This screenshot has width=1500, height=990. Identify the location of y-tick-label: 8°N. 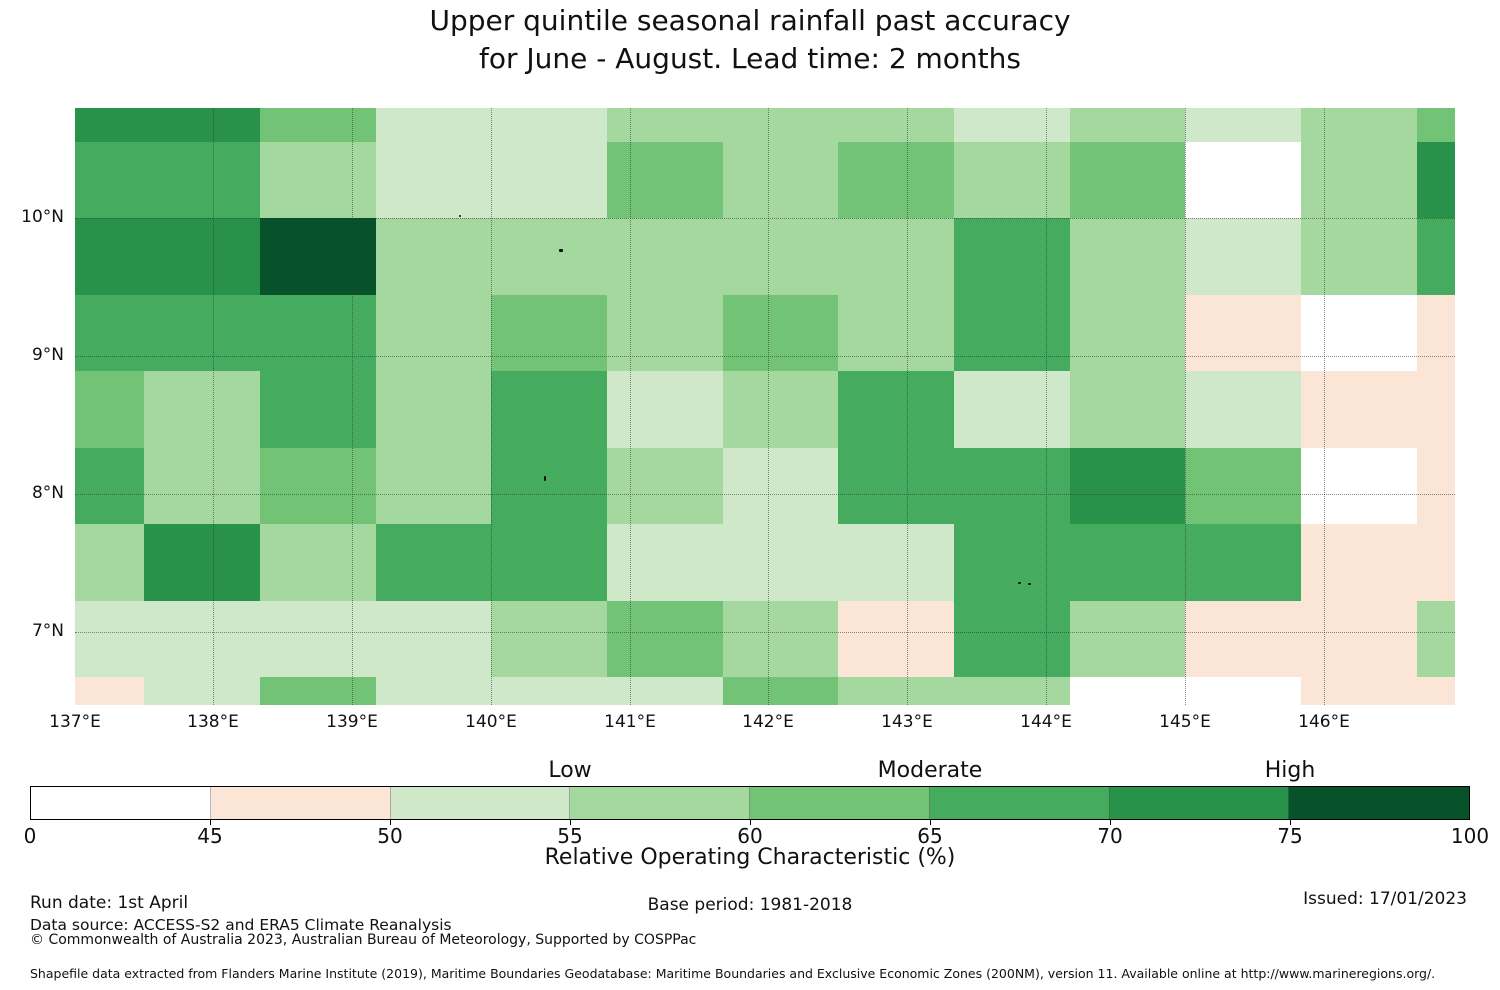
(47, 492).